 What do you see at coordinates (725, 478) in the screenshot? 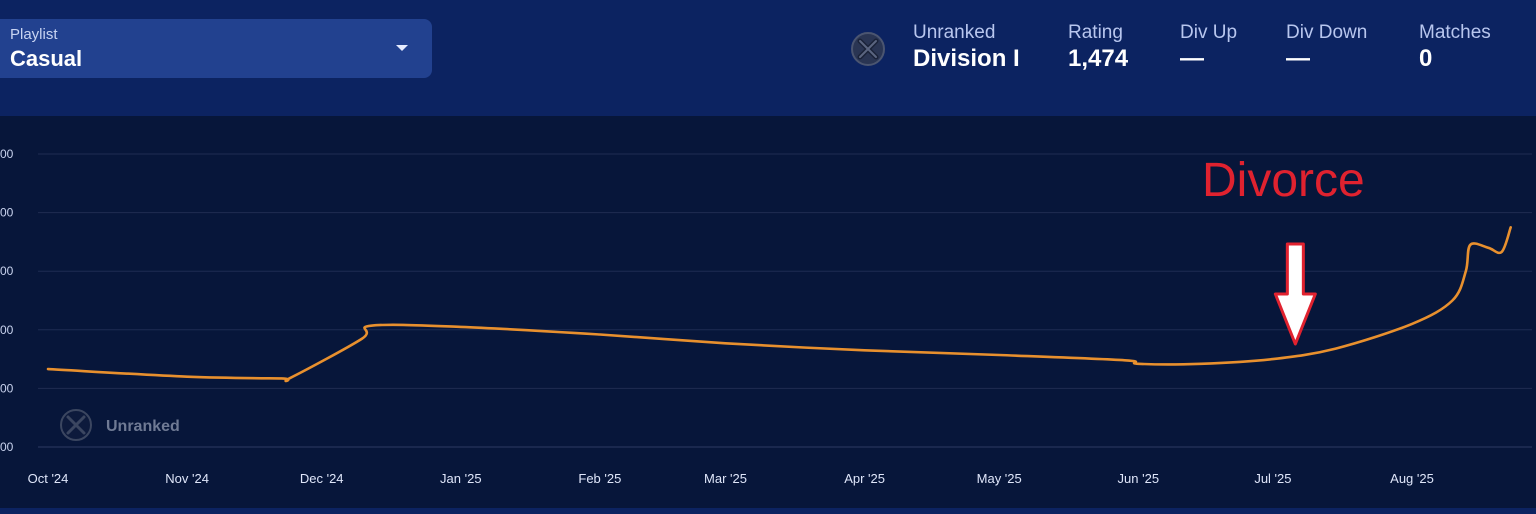
I see `x-tick-label: Mar '25` at bounding box center [725, 478].